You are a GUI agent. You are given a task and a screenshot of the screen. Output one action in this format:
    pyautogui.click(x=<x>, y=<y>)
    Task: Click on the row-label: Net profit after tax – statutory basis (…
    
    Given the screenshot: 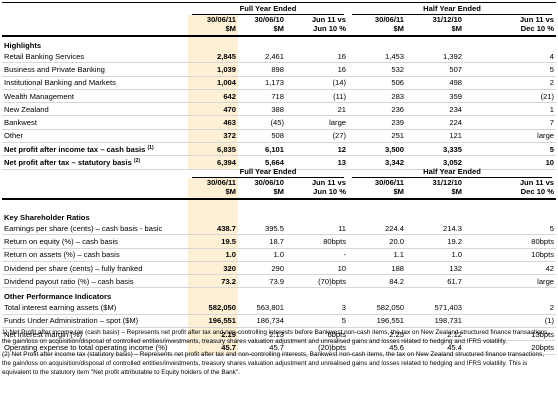 What is the action you would take?
    pyautogui.click(x=95, y=162)
    